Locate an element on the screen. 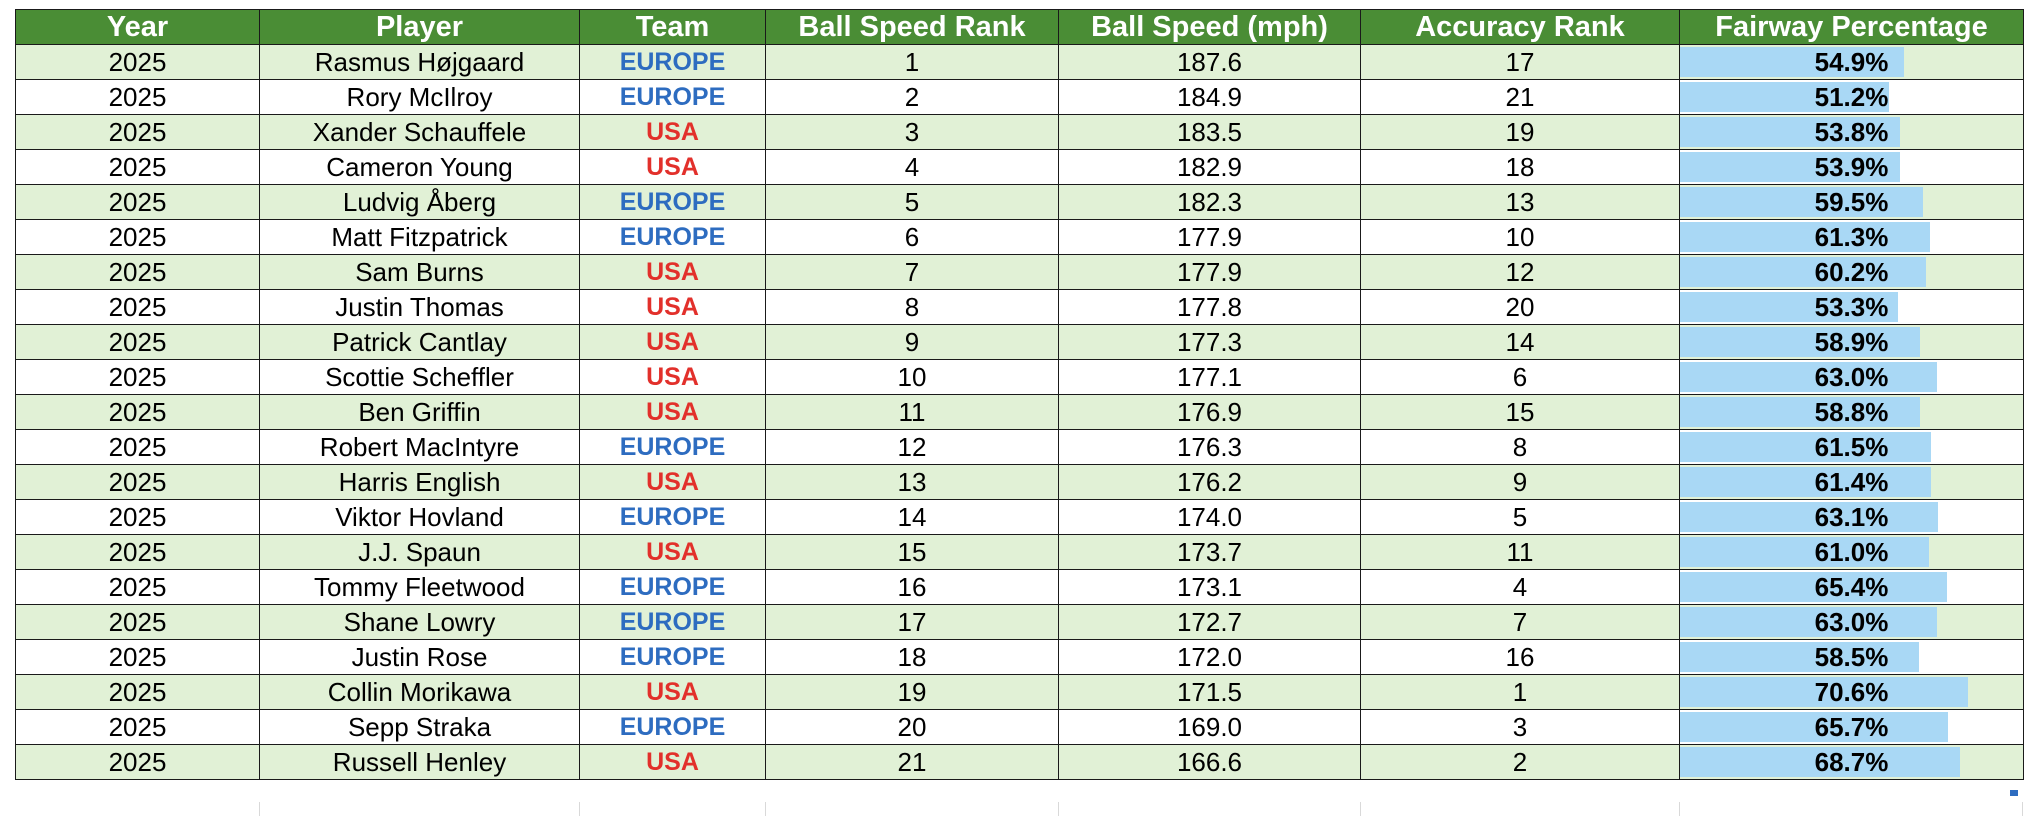 This screenshot has width=2036, height=816. cell-accuracy-rank: 11 is located at coordinates (1520, 552).